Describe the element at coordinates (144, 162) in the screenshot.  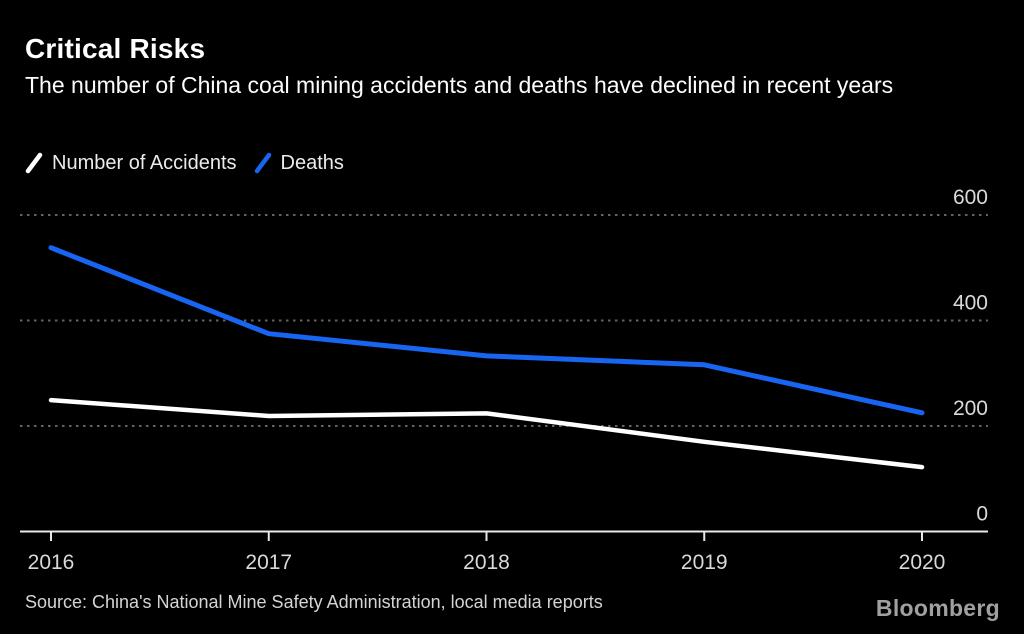
I see `legend-label-accidents: Number of Accidents` at that location.